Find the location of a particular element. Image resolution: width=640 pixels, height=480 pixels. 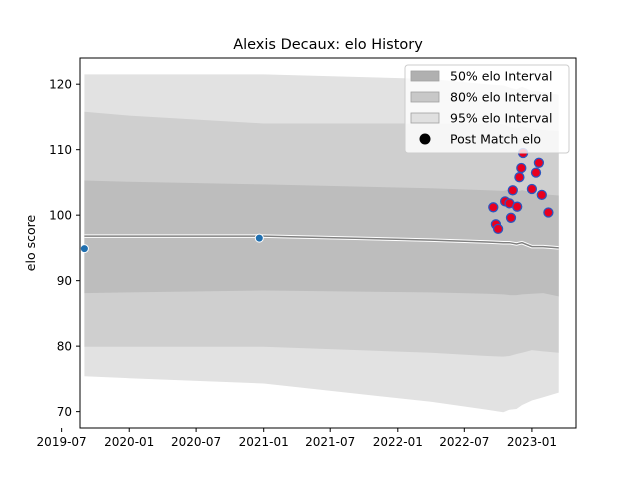

y-tick-label: 90 is located at coordinates (64, 281).